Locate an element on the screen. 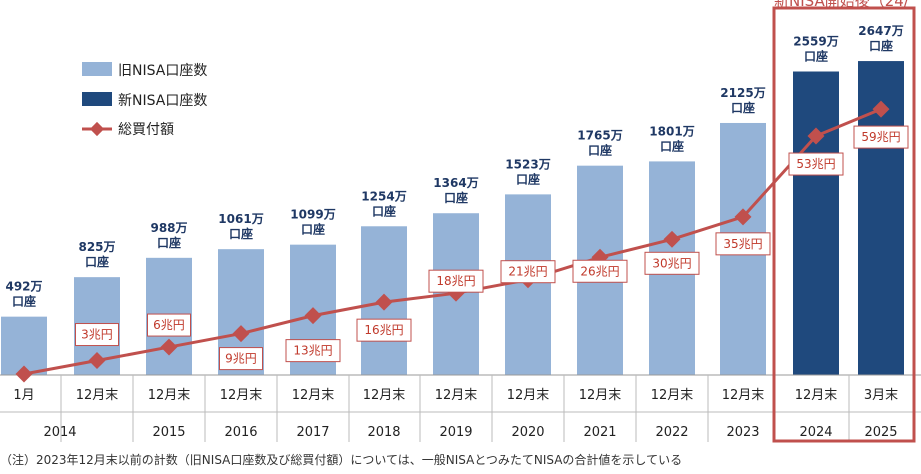 This screenshot has width=921, height=474. bar-value-label: 1801万 is located at coordinates (671, 131).